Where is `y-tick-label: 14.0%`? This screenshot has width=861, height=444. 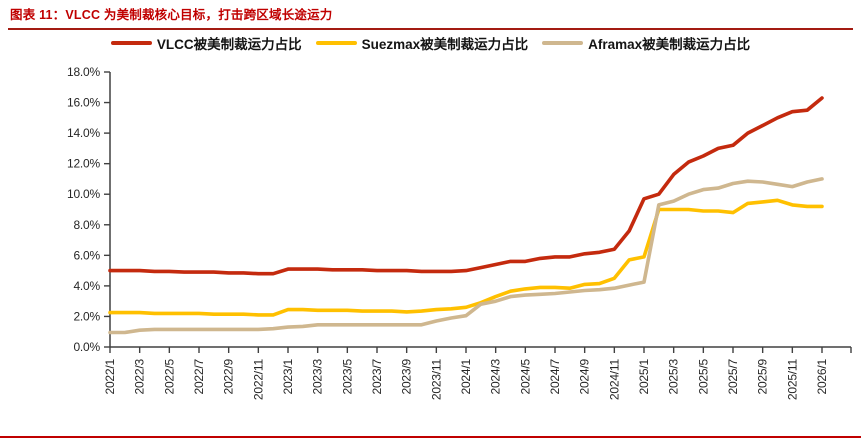 y-tick-label: 14.0% is located at coordinates (84, 133).